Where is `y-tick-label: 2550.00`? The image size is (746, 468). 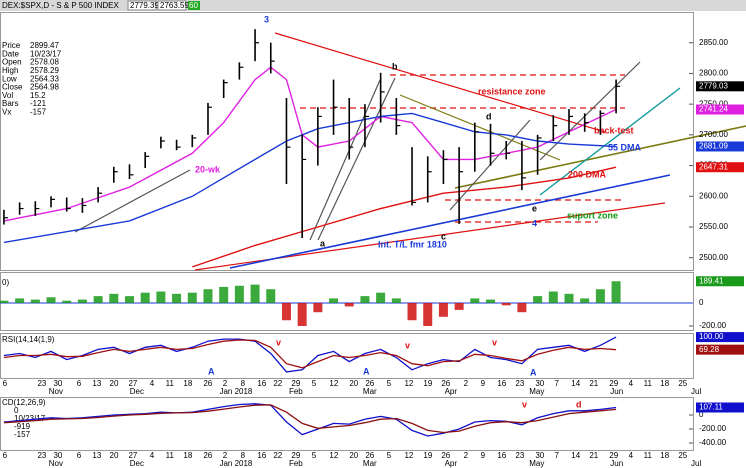
y-tick-label: 2550.00 is located at coordinates (713, 226).